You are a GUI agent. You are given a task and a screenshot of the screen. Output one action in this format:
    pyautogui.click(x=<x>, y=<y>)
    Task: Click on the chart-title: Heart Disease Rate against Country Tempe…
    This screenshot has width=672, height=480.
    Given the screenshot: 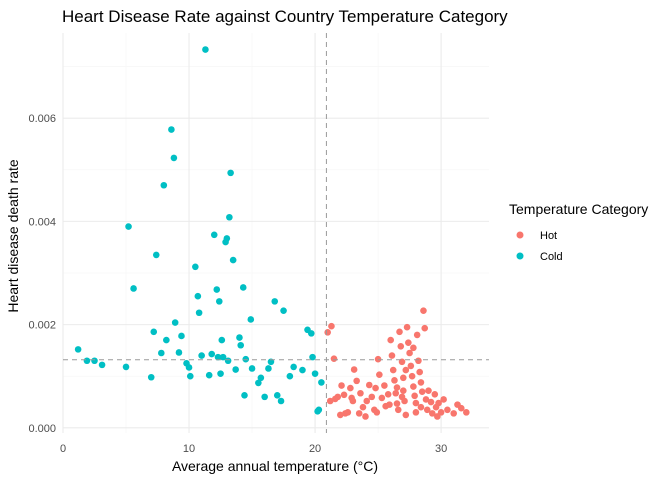 What is the action you would take?
    pyautogui.click(x=285, y=16)
    